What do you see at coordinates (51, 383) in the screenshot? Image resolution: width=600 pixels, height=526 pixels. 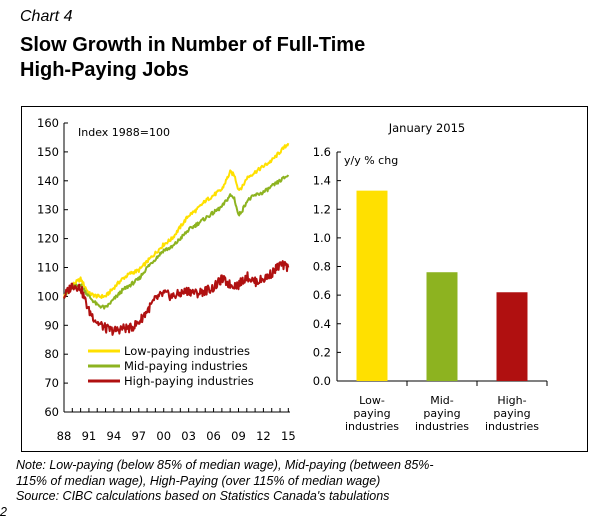 I see `y-tick-label: 70` at bounding box center [51, 383].